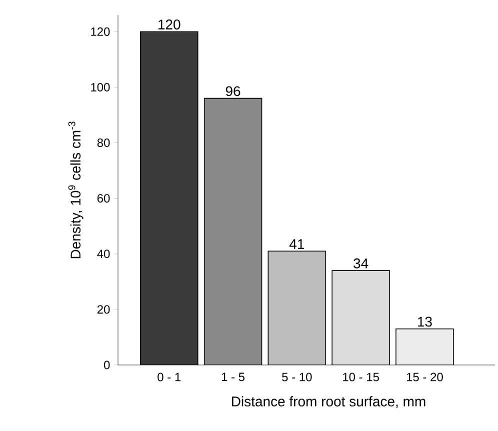  What do you see at coordinates (103, 143) in the screenshot?
I see `y-tick-label: 80` at bounding box center [103, 143].